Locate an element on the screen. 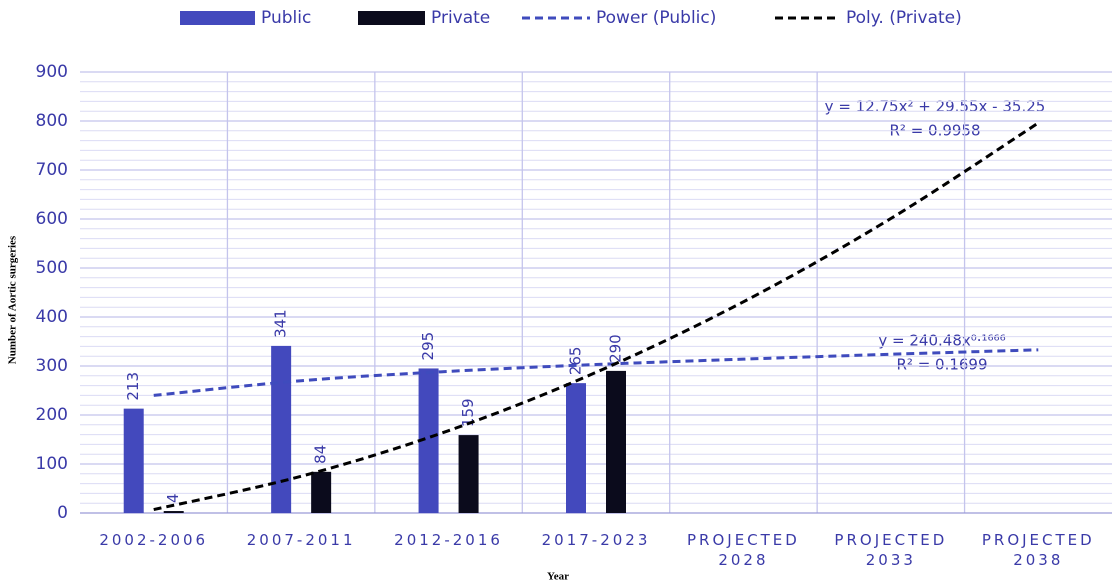 This screenshot has width=1116, height=583. data-label: 159 is located at coordinates (468, 412).